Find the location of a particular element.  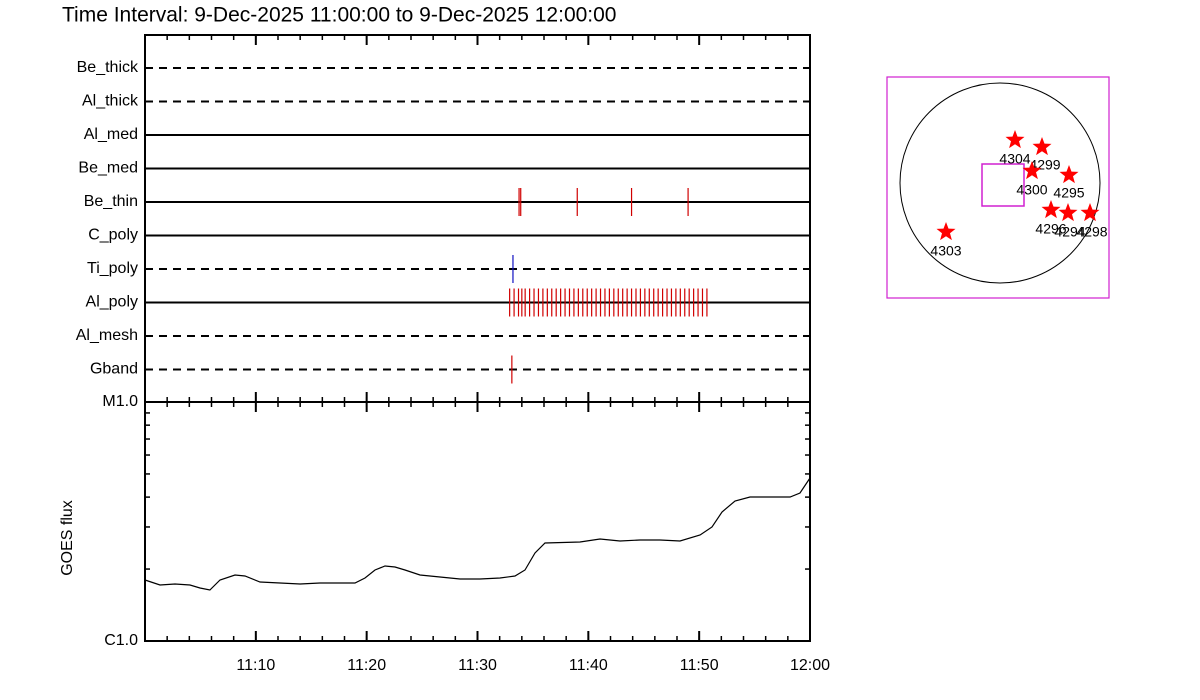

region-label: 4304 is located at coordinates (1014, 159).